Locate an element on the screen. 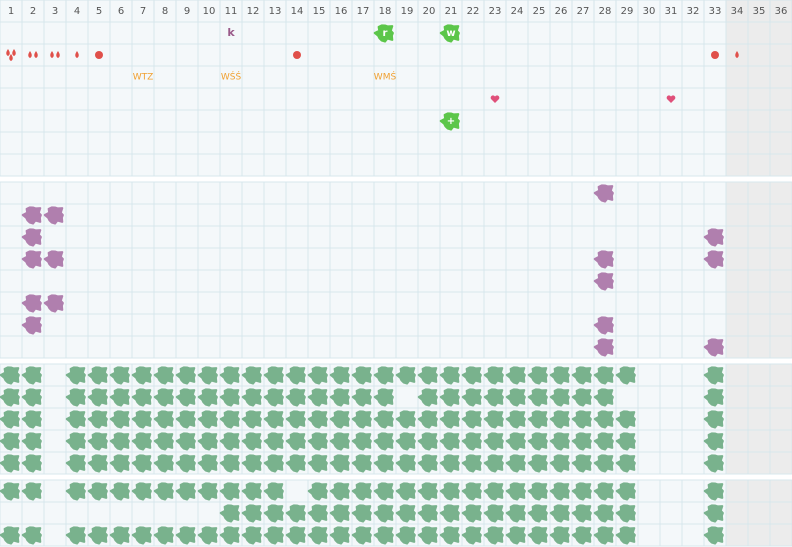  column-number: 6 is located at coordinates (121, 11).